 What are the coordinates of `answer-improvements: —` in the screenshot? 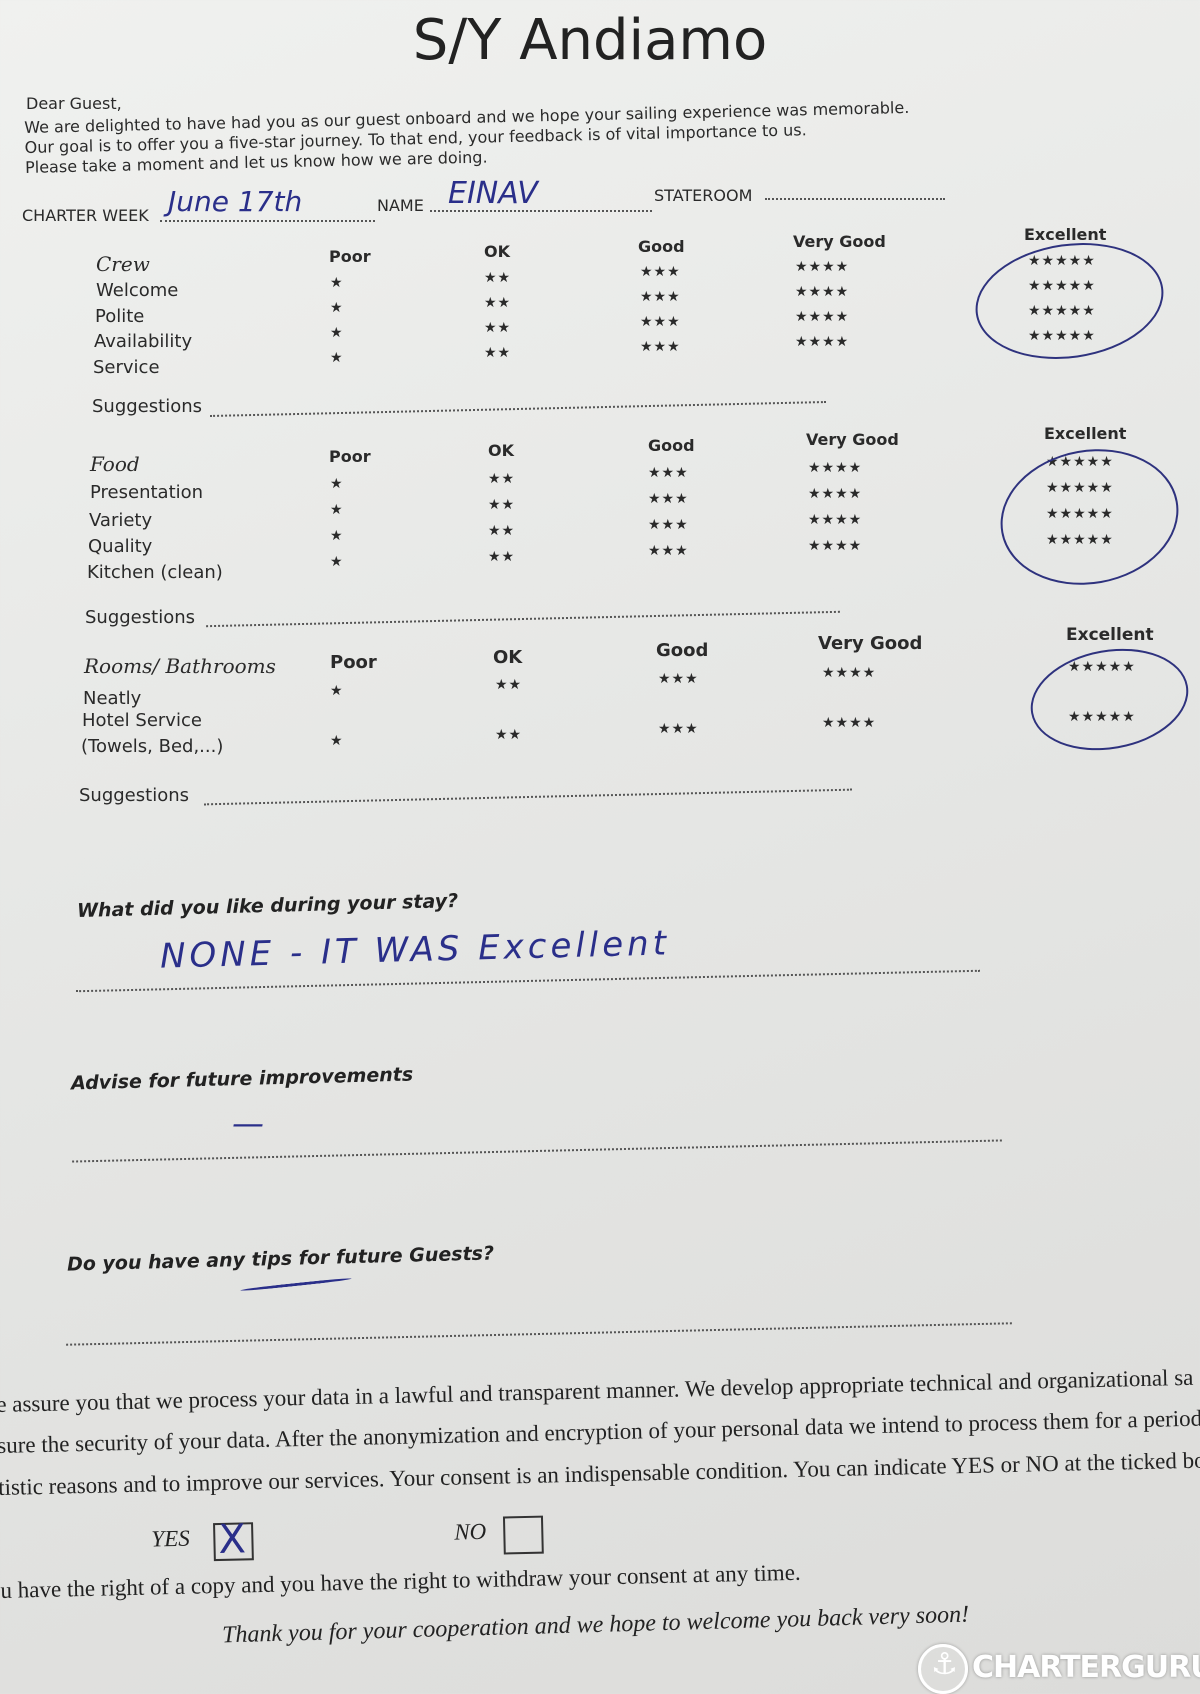 It's located at (248, 1123).